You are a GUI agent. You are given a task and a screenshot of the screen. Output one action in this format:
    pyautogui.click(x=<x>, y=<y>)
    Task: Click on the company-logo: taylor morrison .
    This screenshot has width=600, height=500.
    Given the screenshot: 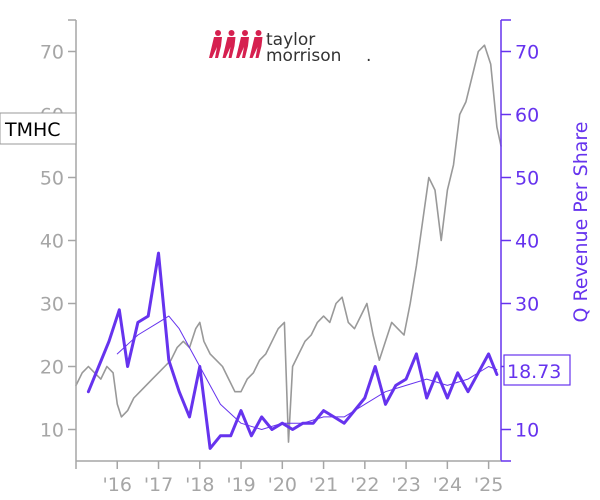 What is the action you would take?
    pyautogui.click(x=290, y=48)
    